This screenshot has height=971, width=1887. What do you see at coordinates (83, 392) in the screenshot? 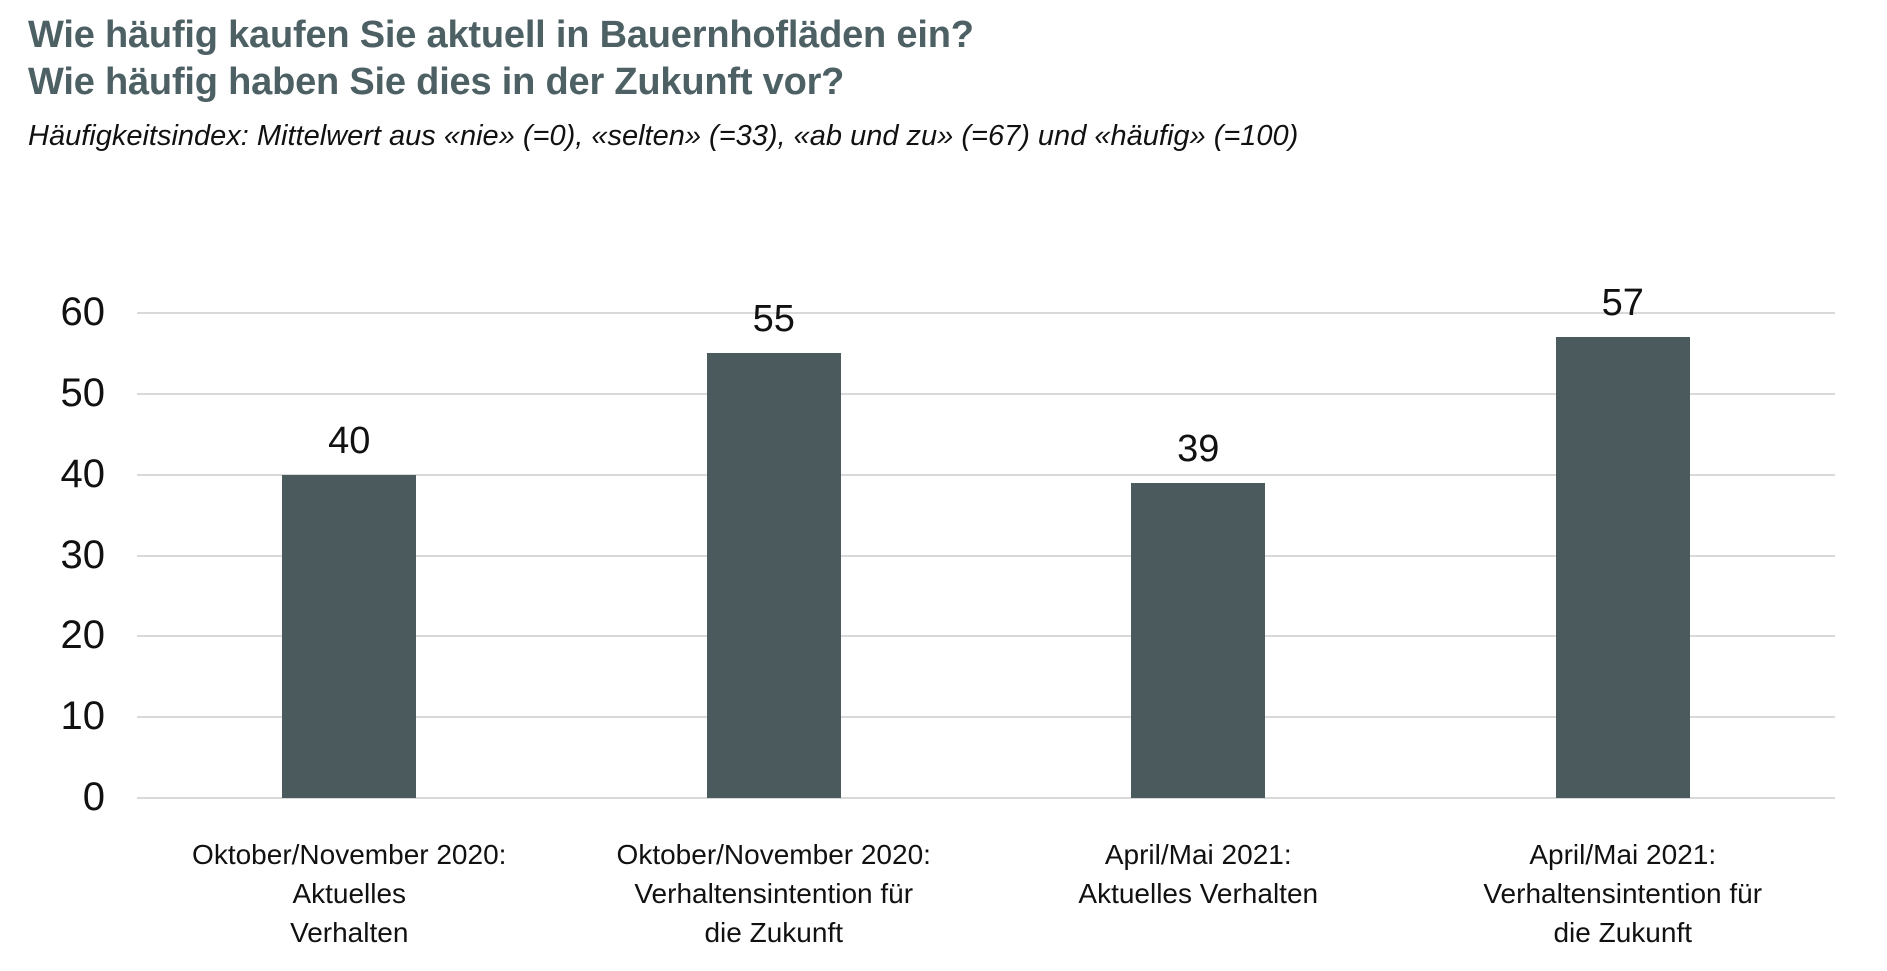
I see `y-tick-label-50: 50` at bounding box center [83, 392].